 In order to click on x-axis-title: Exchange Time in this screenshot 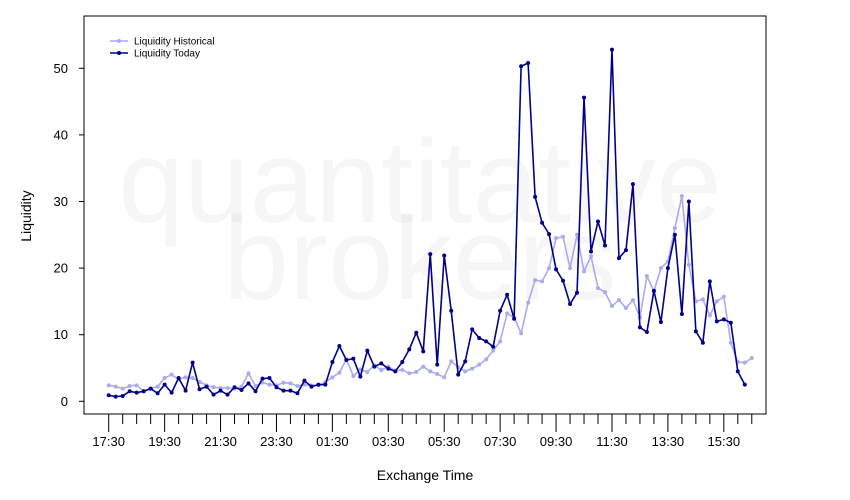, I will do `click(425, 475)`.